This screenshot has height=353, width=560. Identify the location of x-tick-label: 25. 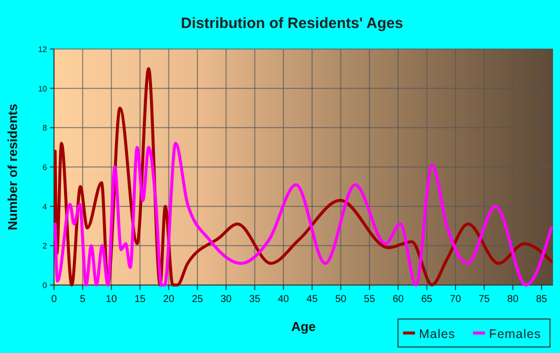
(198, 299).